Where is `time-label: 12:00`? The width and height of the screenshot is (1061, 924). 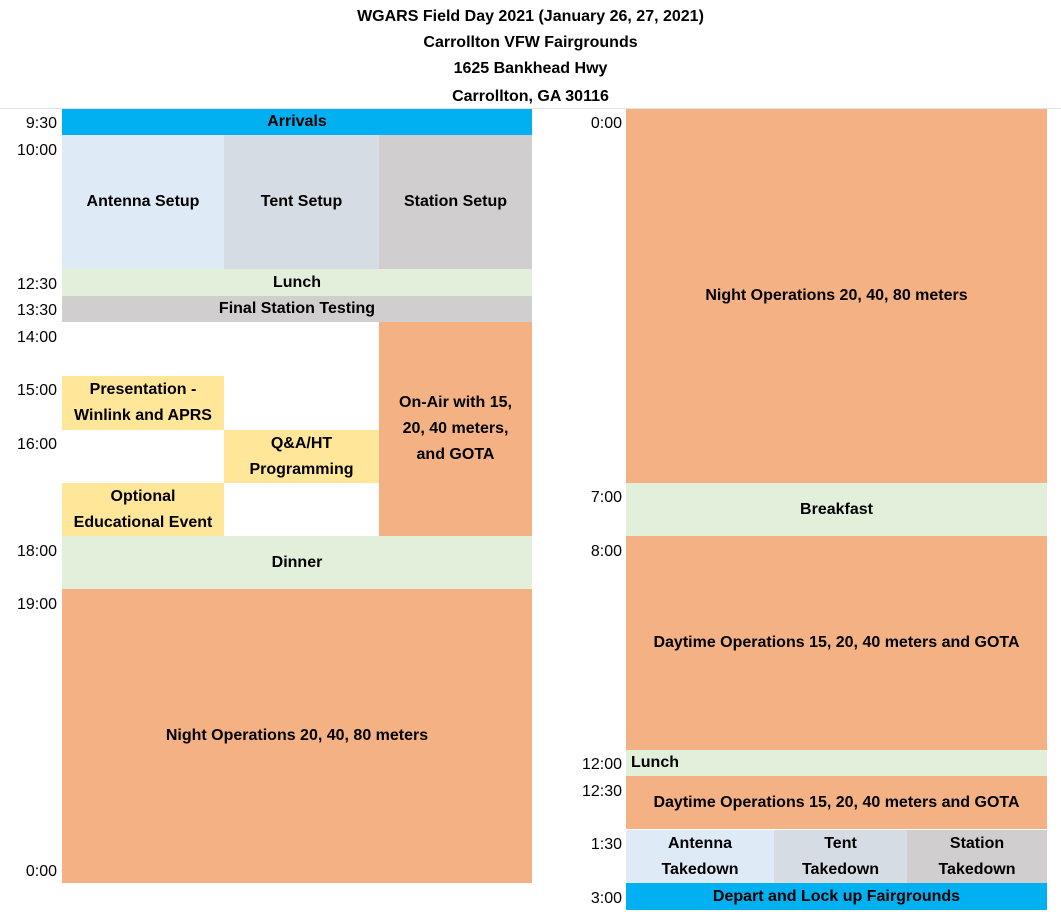 time-label: 12:00 is located at coordinates (601, 764).